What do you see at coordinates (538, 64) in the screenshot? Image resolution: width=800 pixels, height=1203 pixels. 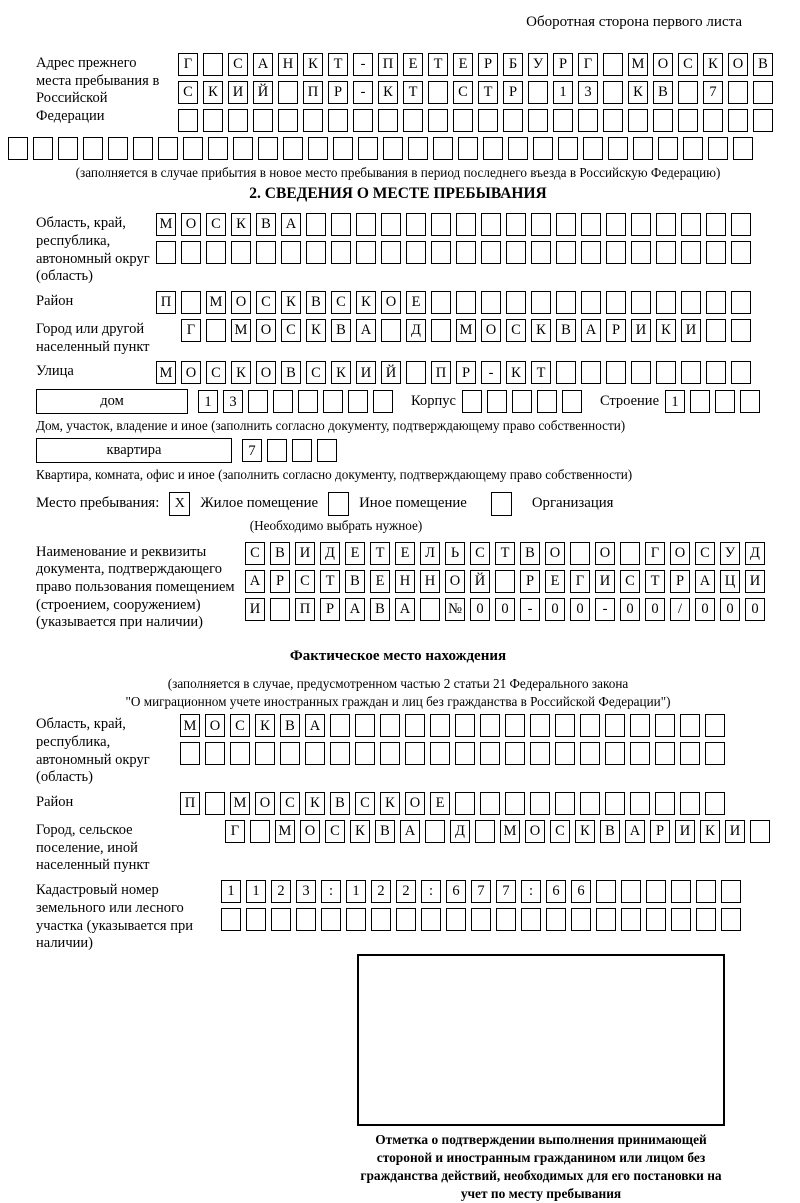 I see `char-cell: У` at bounding box center [538, 64].